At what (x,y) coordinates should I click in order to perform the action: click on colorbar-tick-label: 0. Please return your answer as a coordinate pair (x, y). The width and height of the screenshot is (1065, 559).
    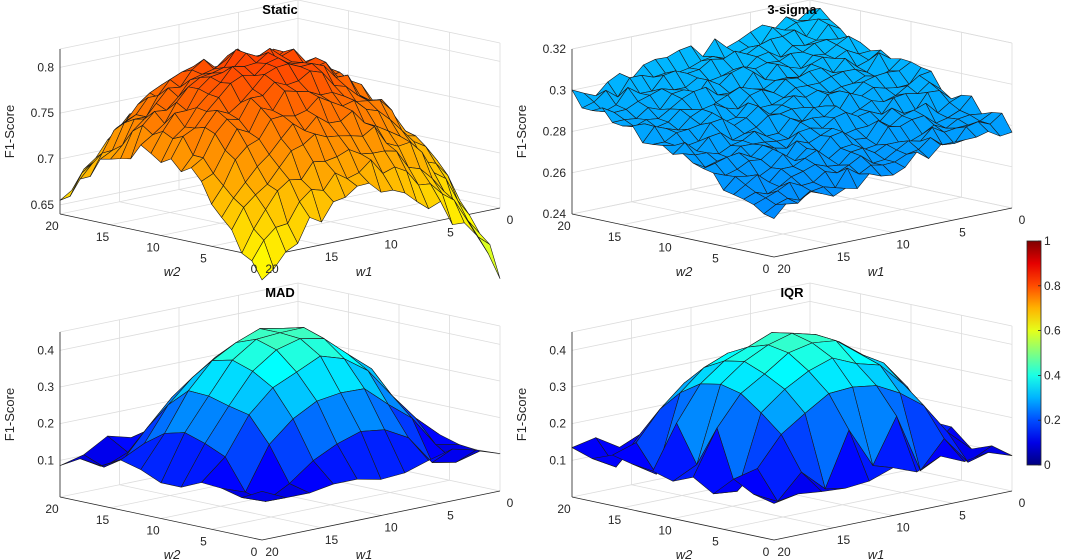
    Looking at the image, I should click on (1047, 465).